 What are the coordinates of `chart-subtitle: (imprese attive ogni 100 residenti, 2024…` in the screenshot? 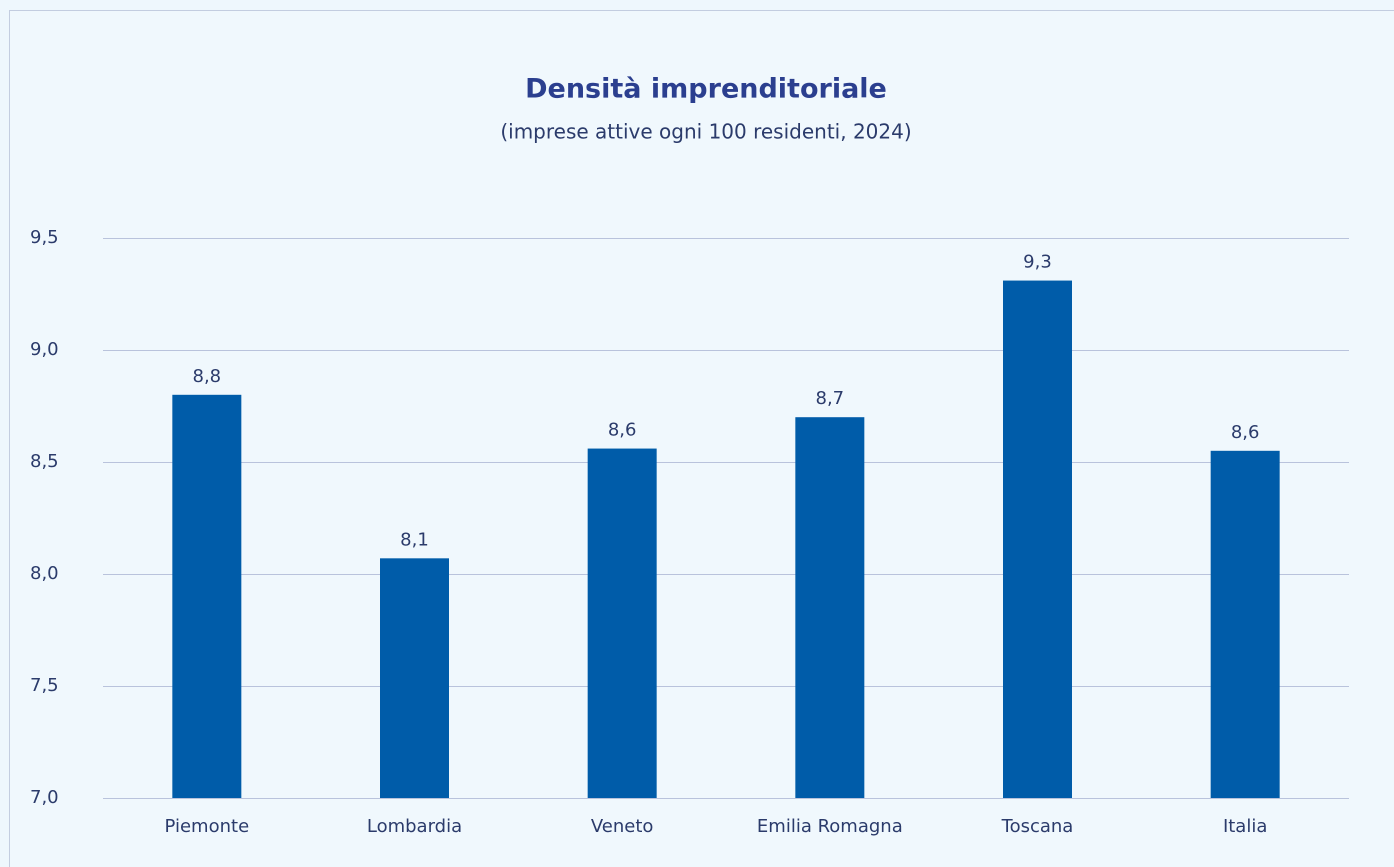 It's located at (705, 132).